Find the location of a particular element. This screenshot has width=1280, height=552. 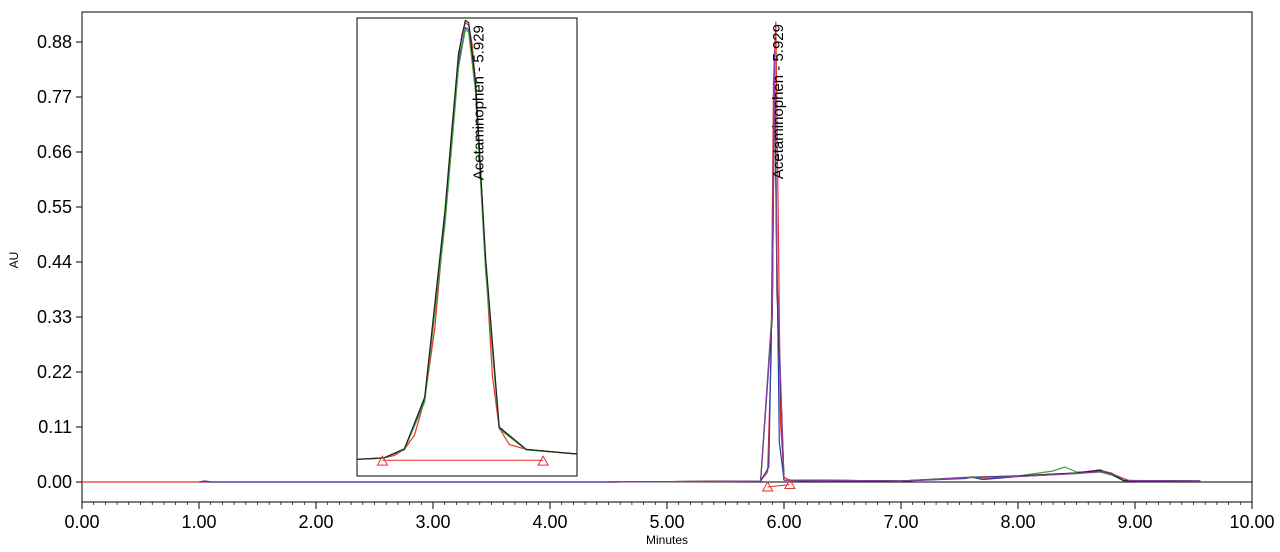

y-tick-label: 0.88 is located at coordinates (54, 42).